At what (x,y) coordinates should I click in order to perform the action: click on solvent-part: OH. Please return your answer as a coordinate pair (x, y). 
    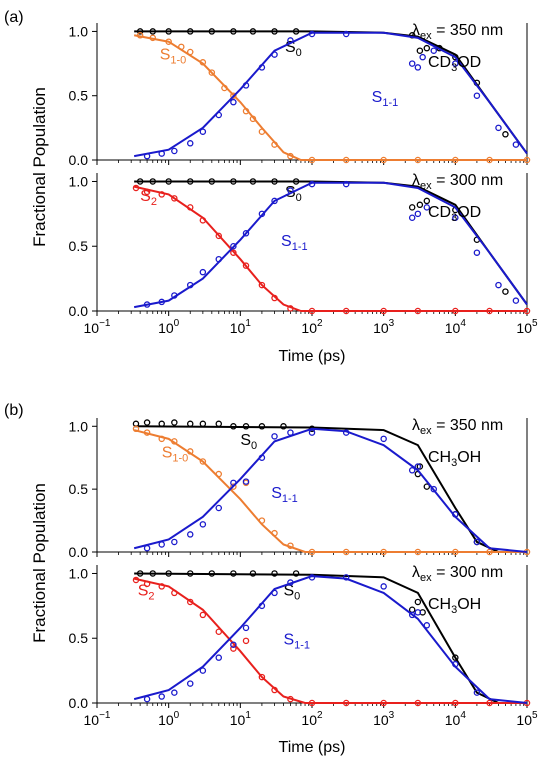
    Looking at the image, I should click on (469, 457).